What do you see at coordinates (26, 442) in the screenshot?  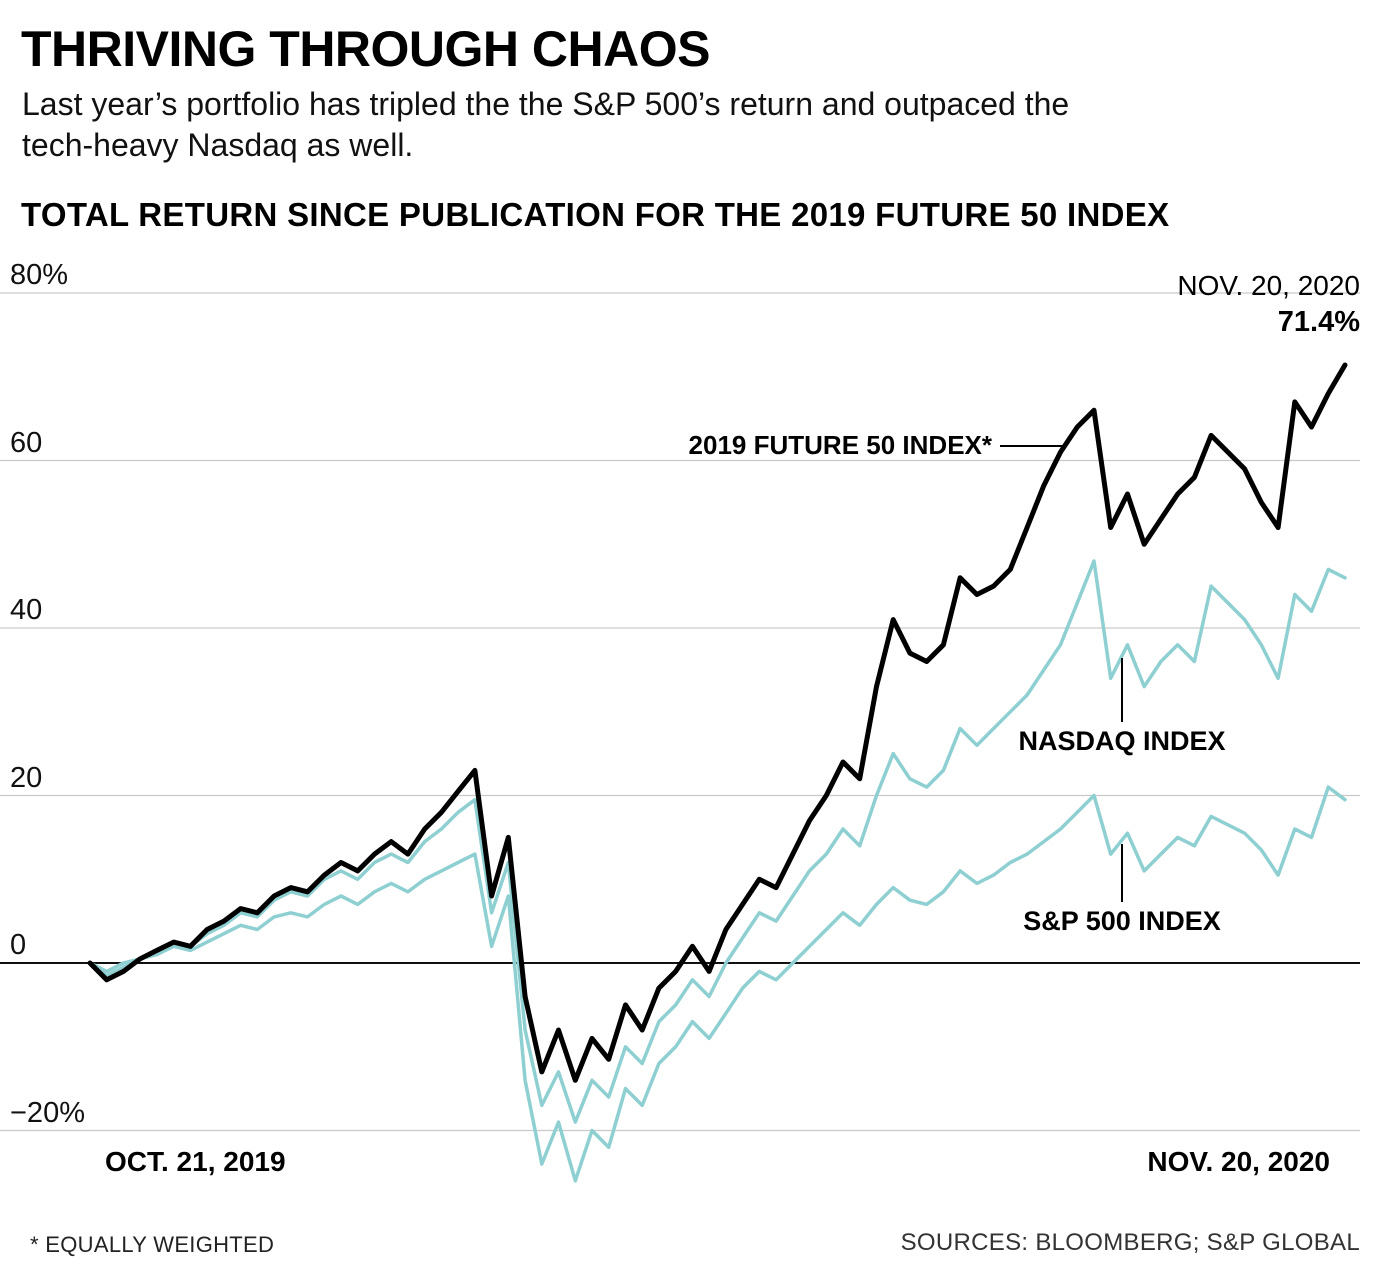 I see `y-tick-label-60: 60` at bounding box center [26, 442].